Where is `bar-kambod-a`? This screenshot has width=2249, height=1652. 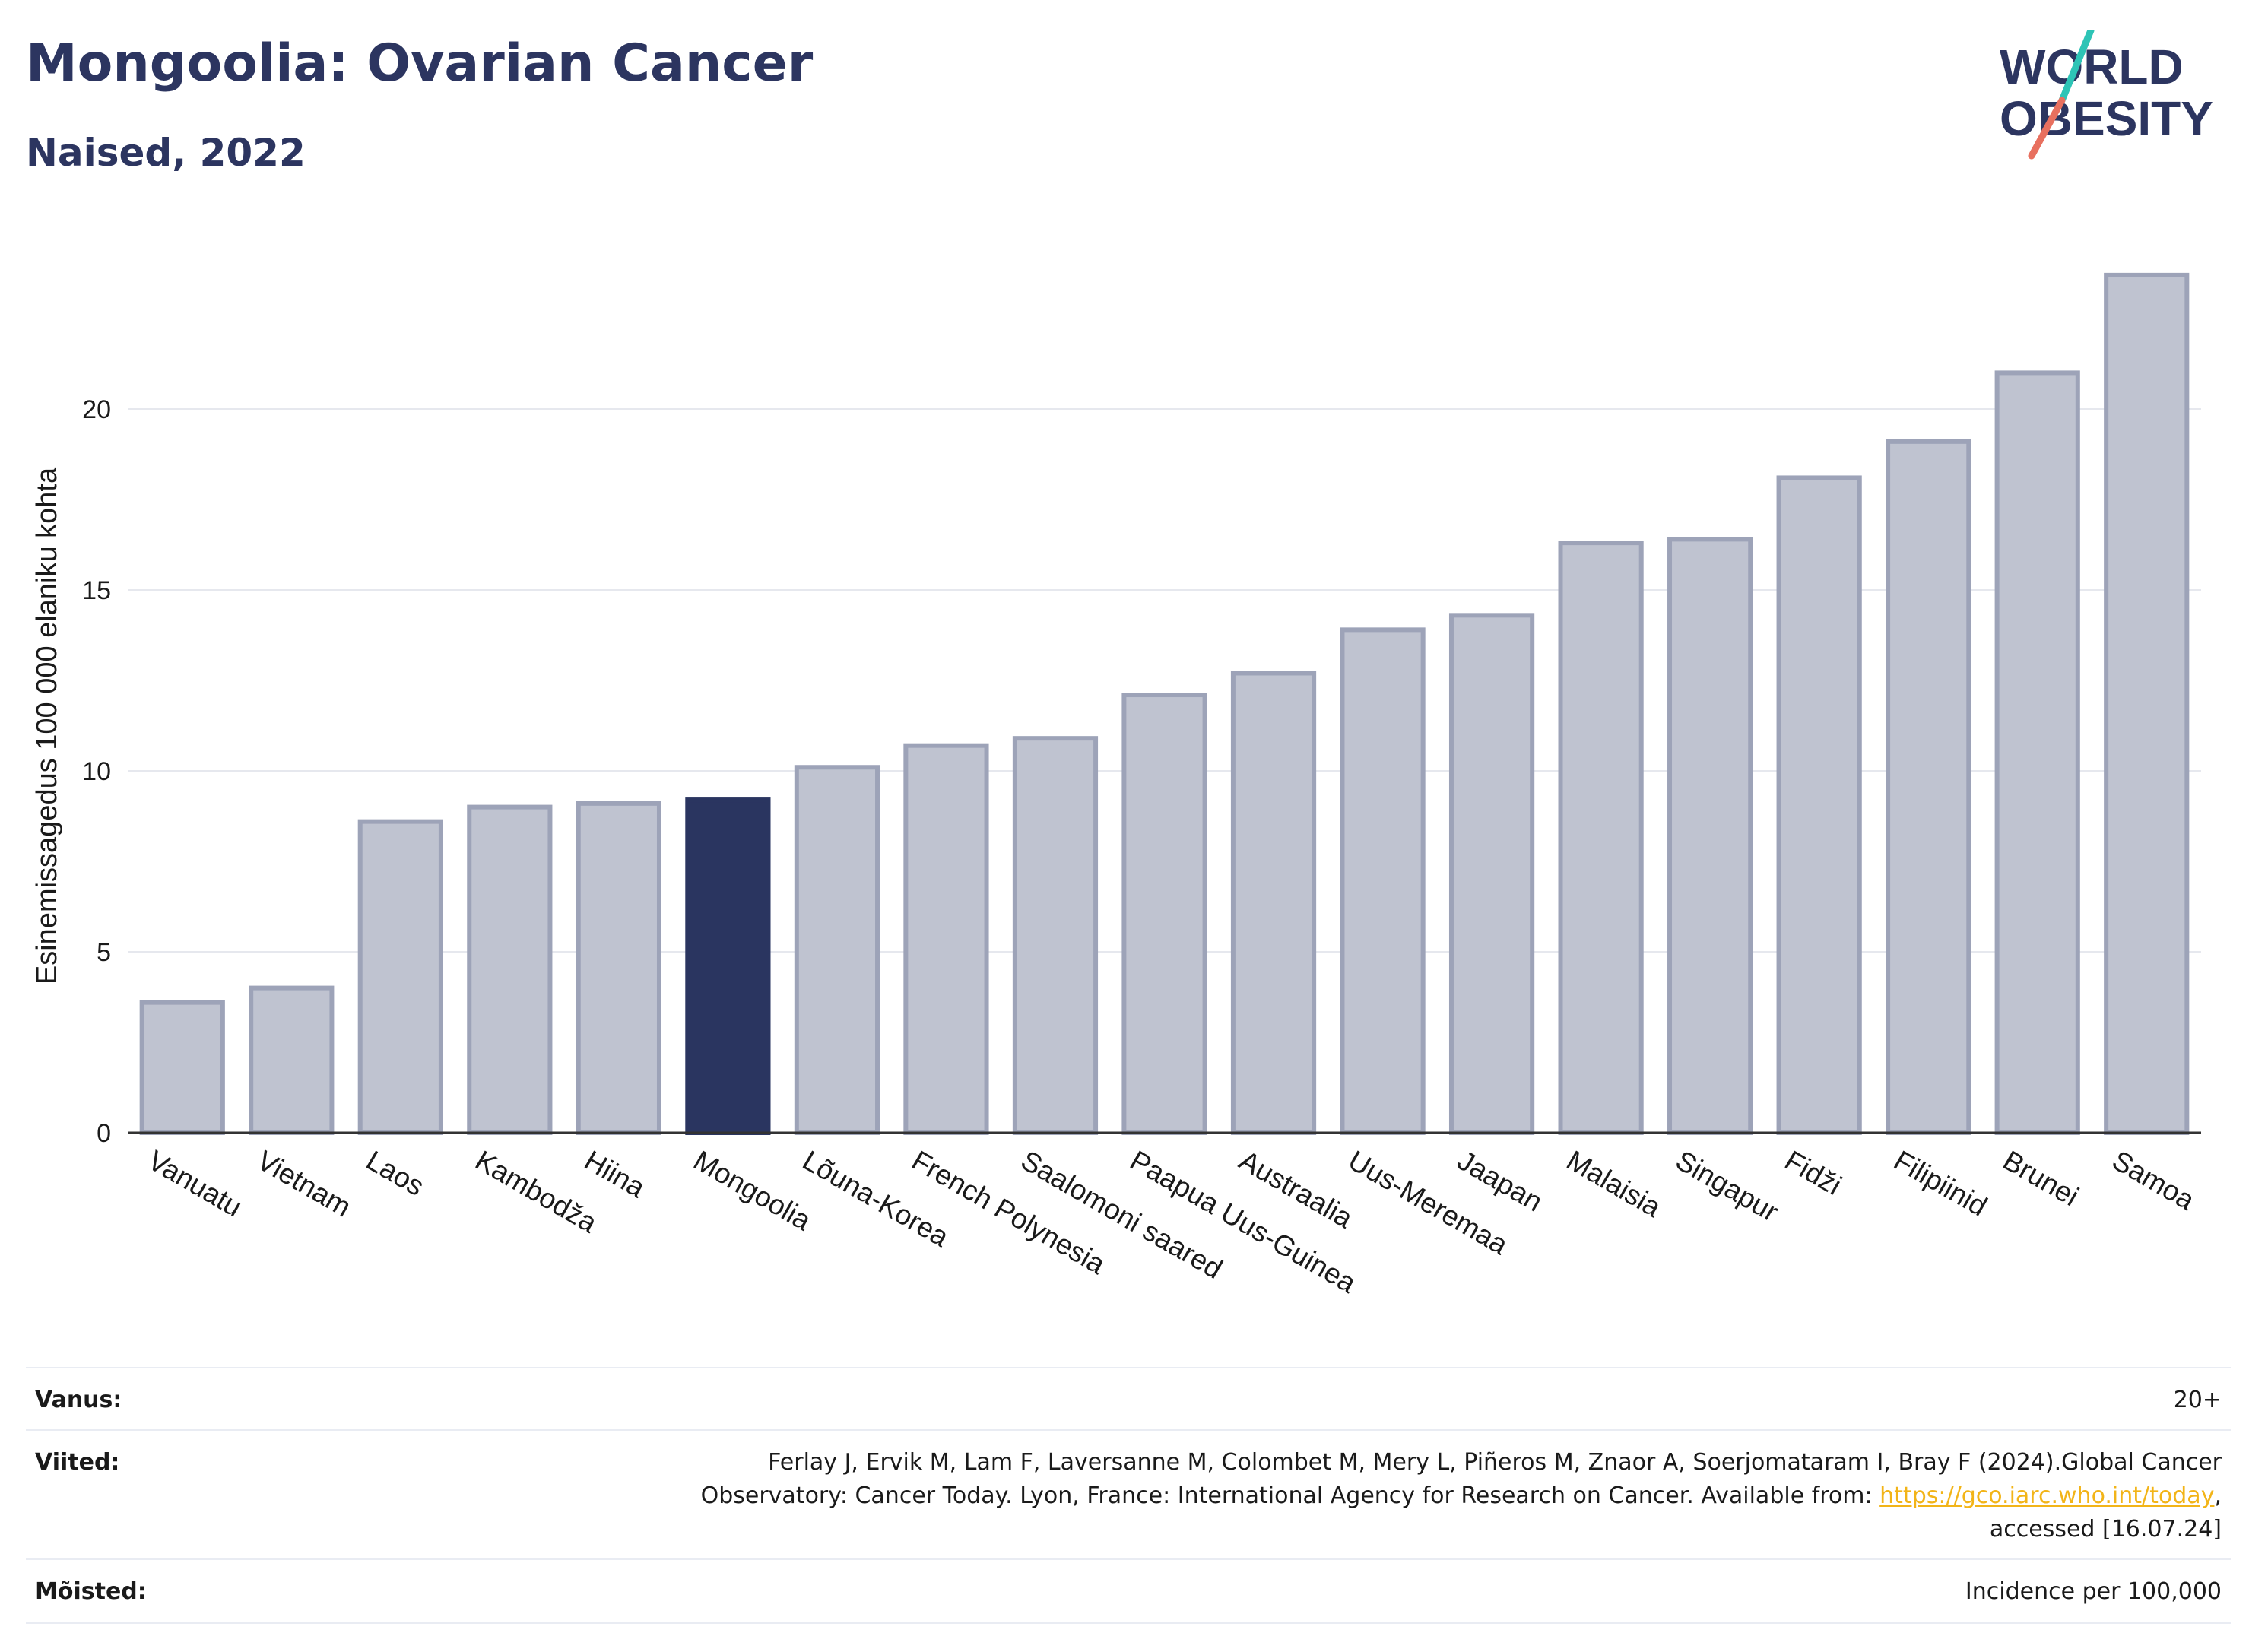
bar-kambod-a is located at coordinates (510, 969).